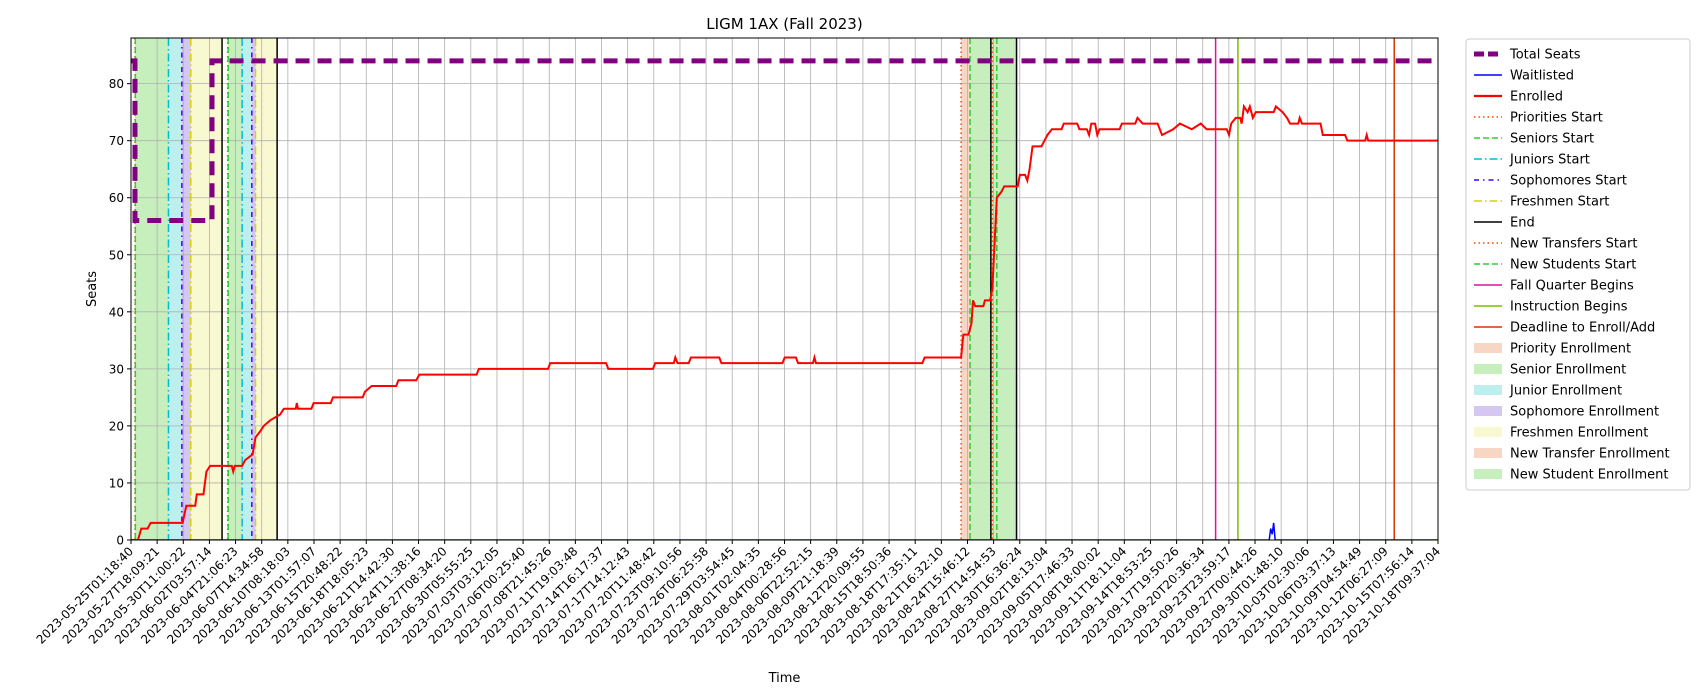 This screenshot has width=1700, height=700. I want to click on legend-label: Freshmen Enrollment, so click(1579, 433).